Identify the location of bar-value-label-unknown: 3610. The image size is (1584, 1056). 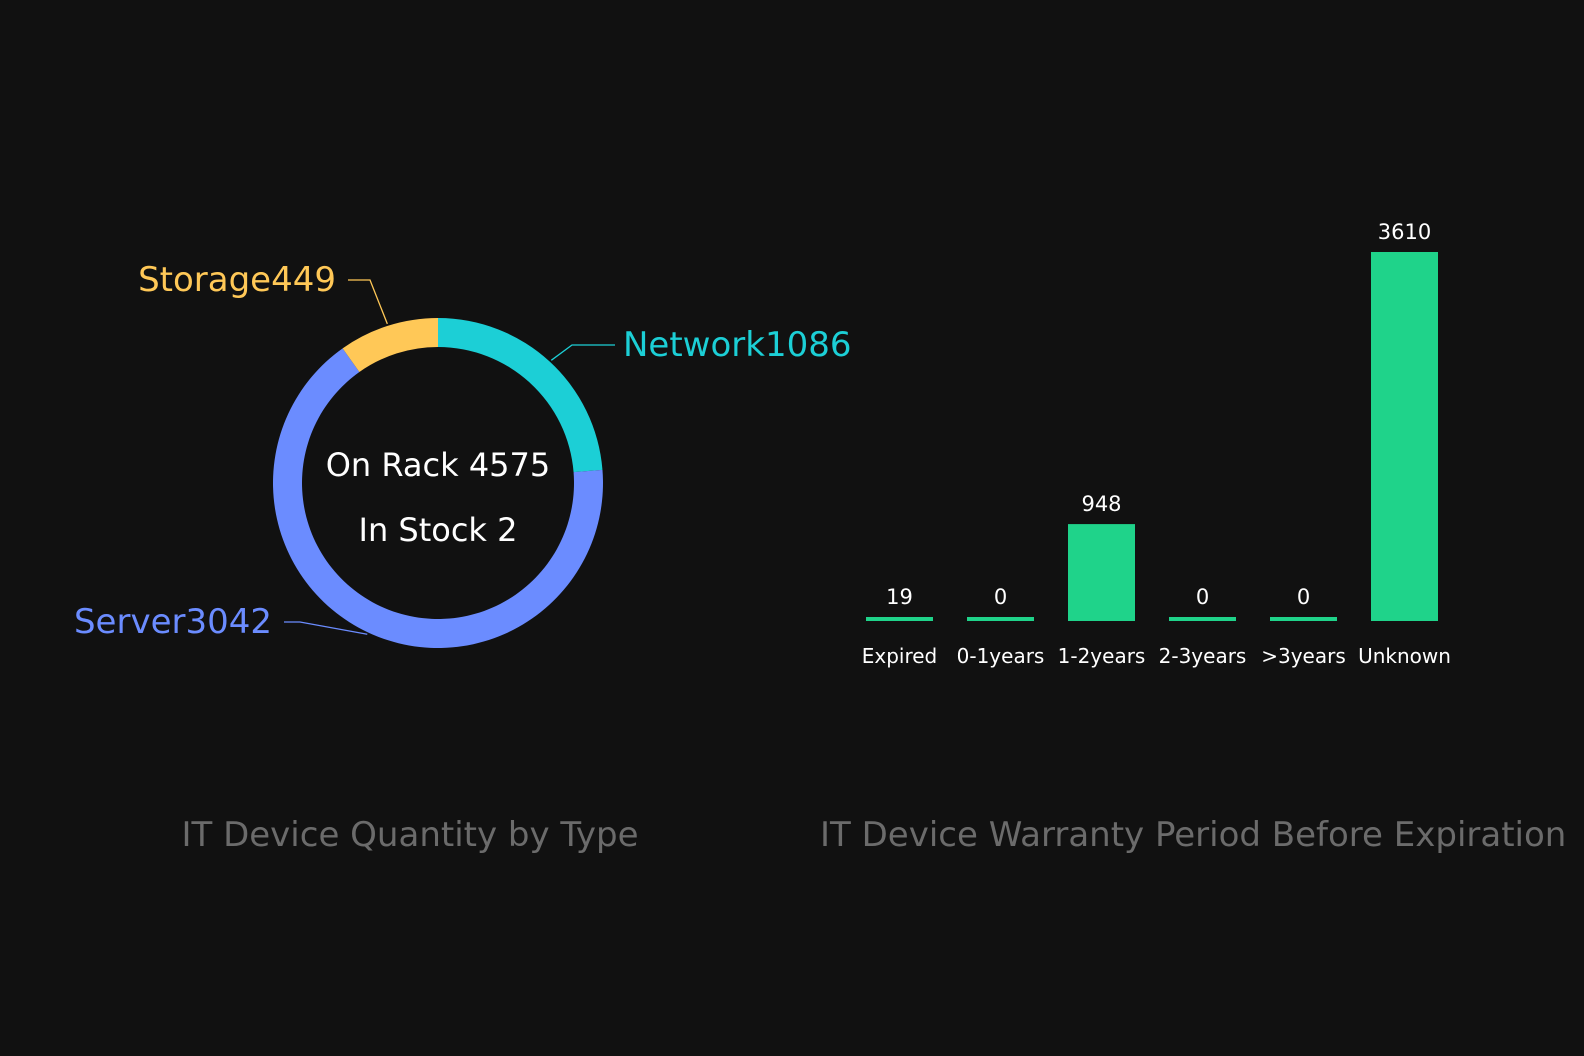
(1404, 232).